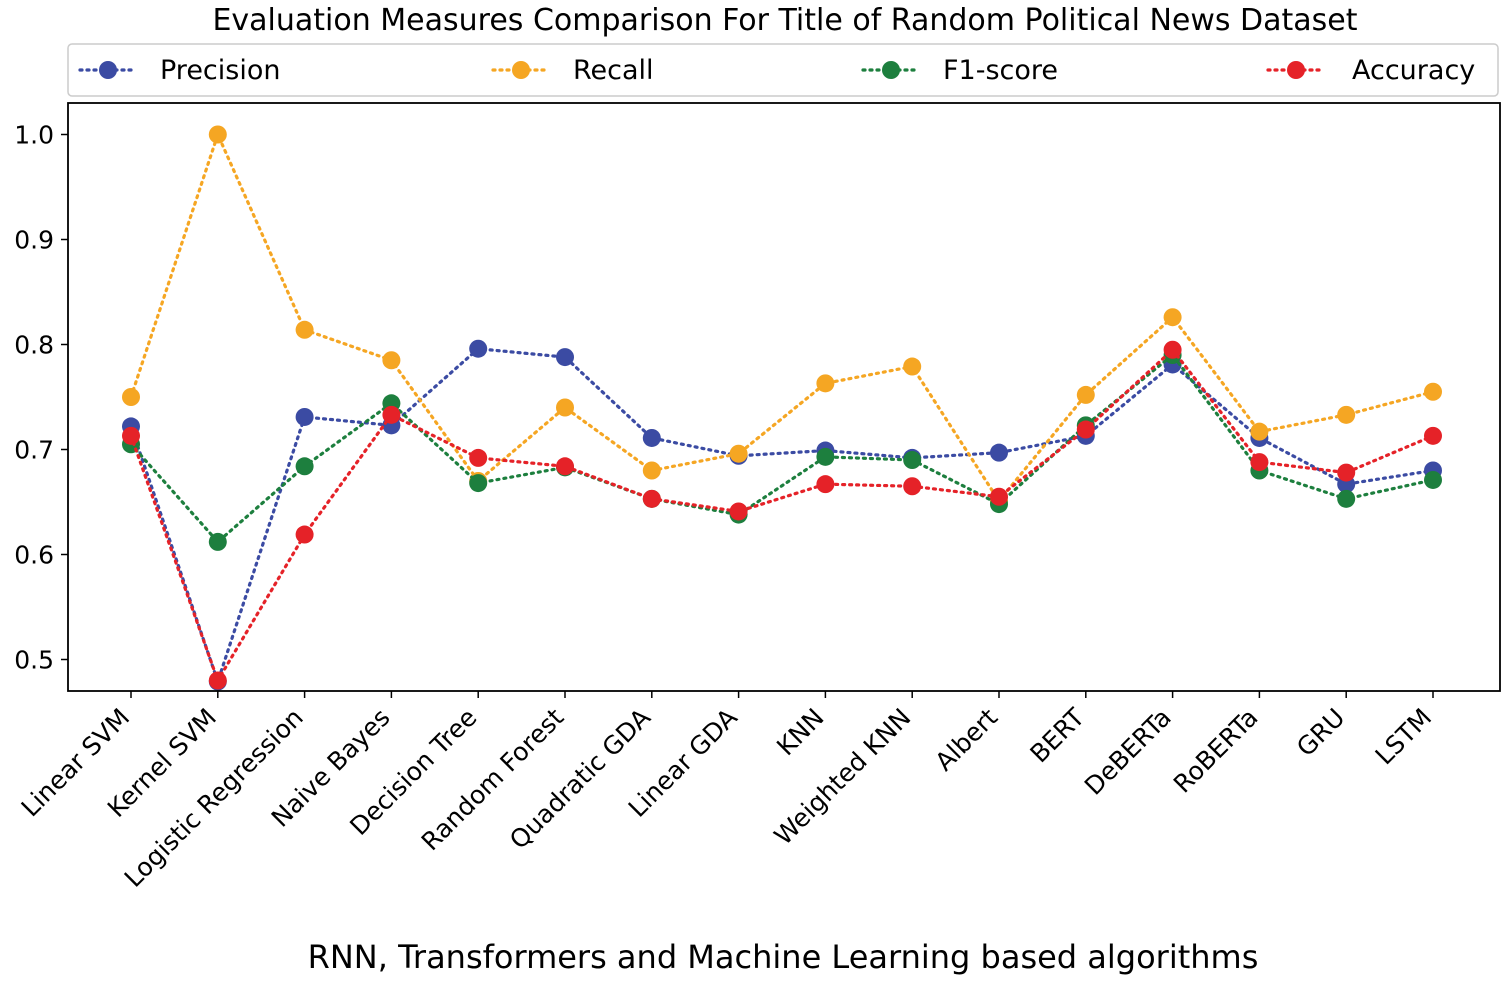 The width and height of the screenshot is (1505, 981). What do you see at coordinates (999, 452) in the screenshot?
I see `point-precision-albert` at bounding box center [999, 452].